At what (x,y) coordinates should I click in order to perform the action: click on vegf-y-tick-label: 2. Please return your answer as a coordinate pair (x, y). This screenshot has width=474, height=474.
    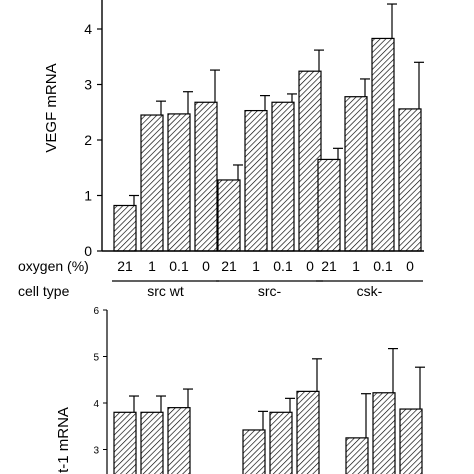
    Looking at the image, I should click on (88, 140).